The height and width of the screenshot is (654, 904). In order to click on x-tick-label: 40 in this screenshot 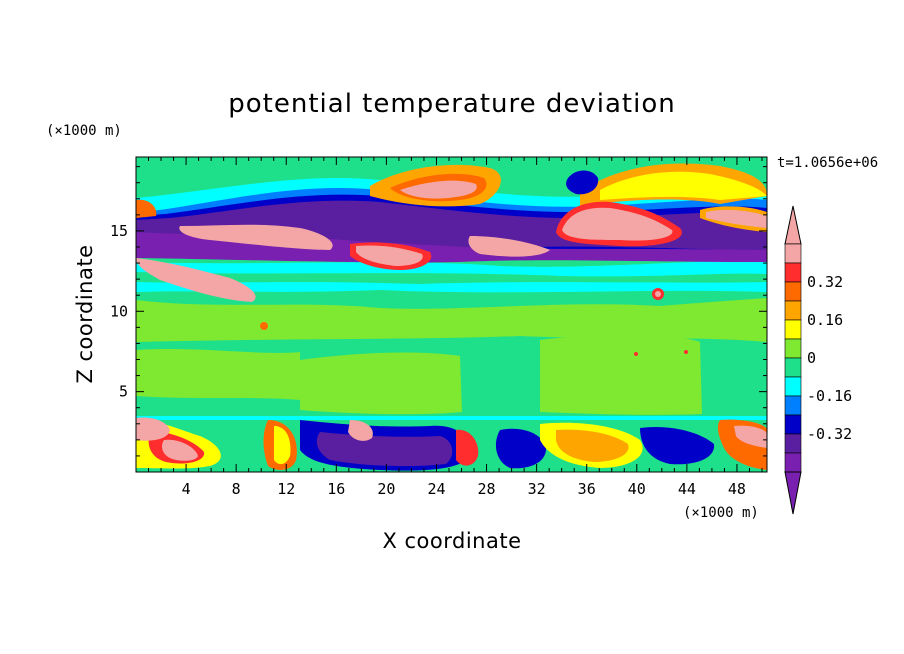, I will do `click(637, 489)`.